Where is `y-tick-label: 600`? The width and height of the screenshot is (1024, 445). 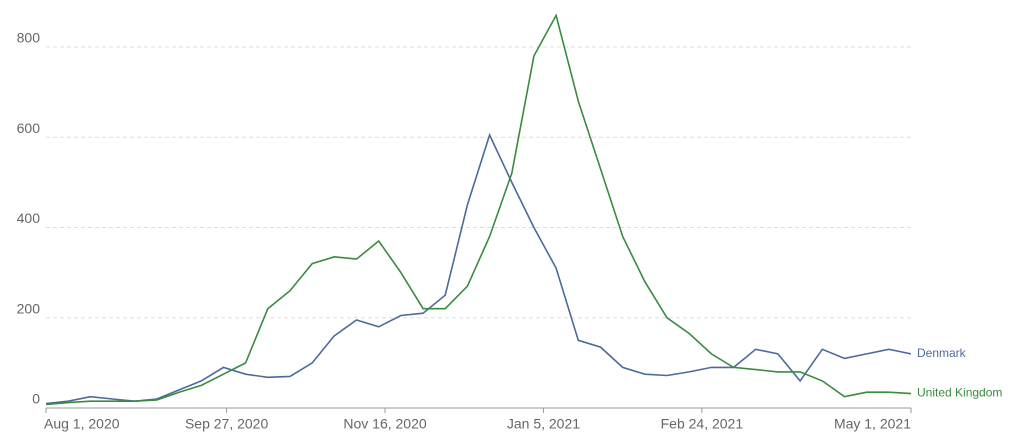
y-tick-label: 600 is located at coordinates (29, 128).